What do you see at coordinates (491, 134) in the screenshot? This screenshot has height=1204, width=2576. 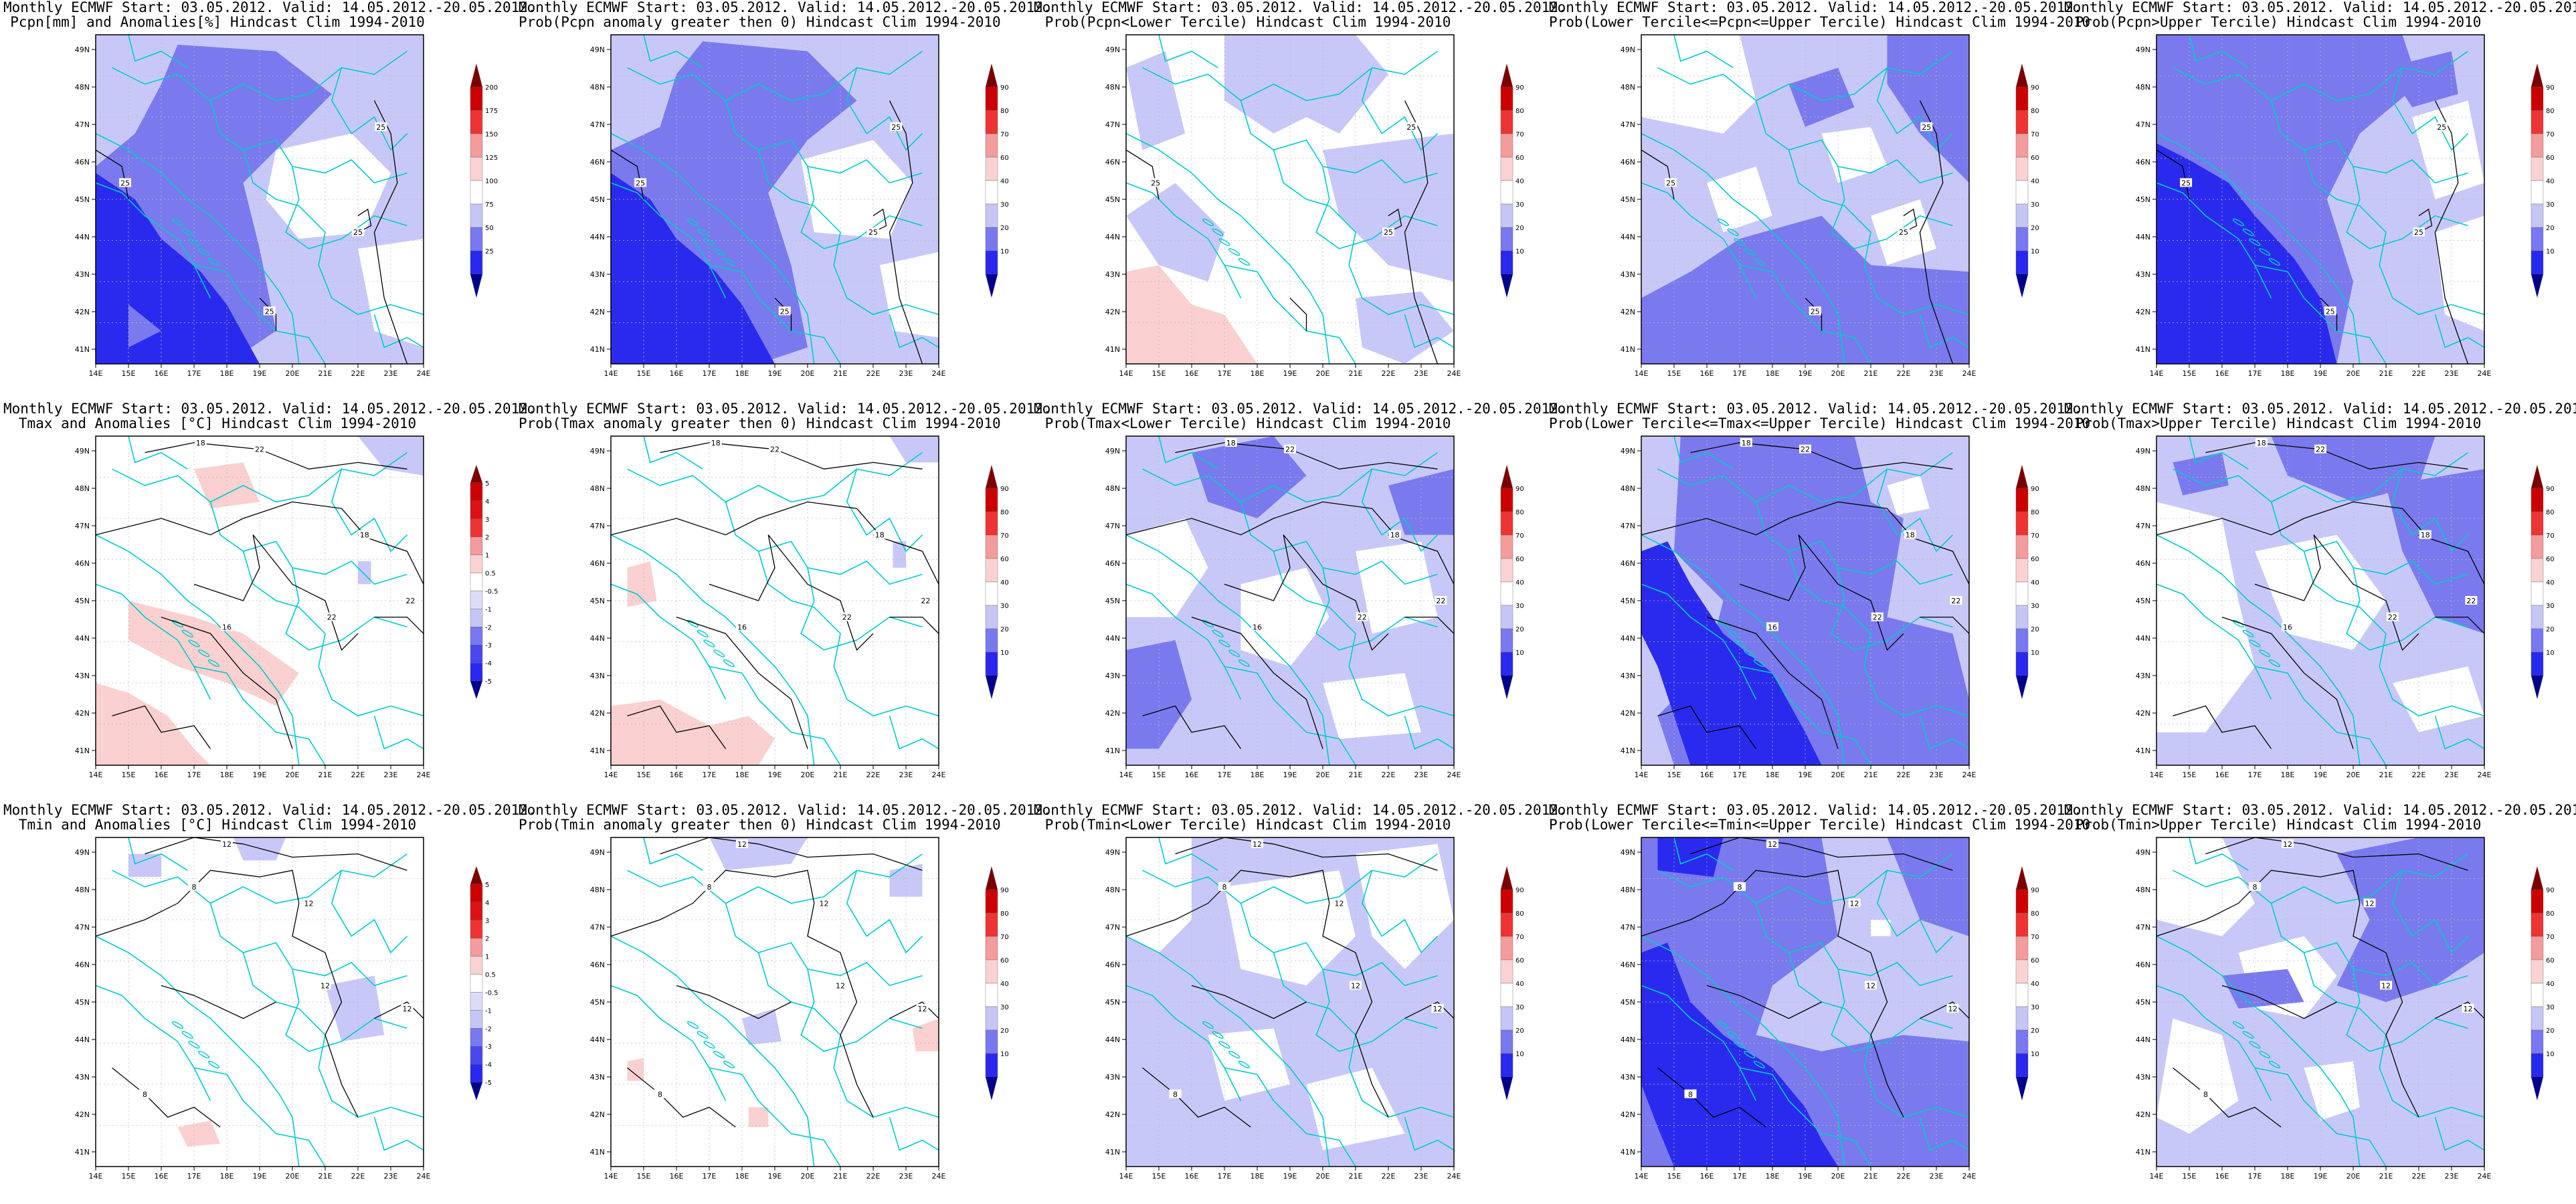 I see `colorbar-label: 150` at bounding box center [491, 134].